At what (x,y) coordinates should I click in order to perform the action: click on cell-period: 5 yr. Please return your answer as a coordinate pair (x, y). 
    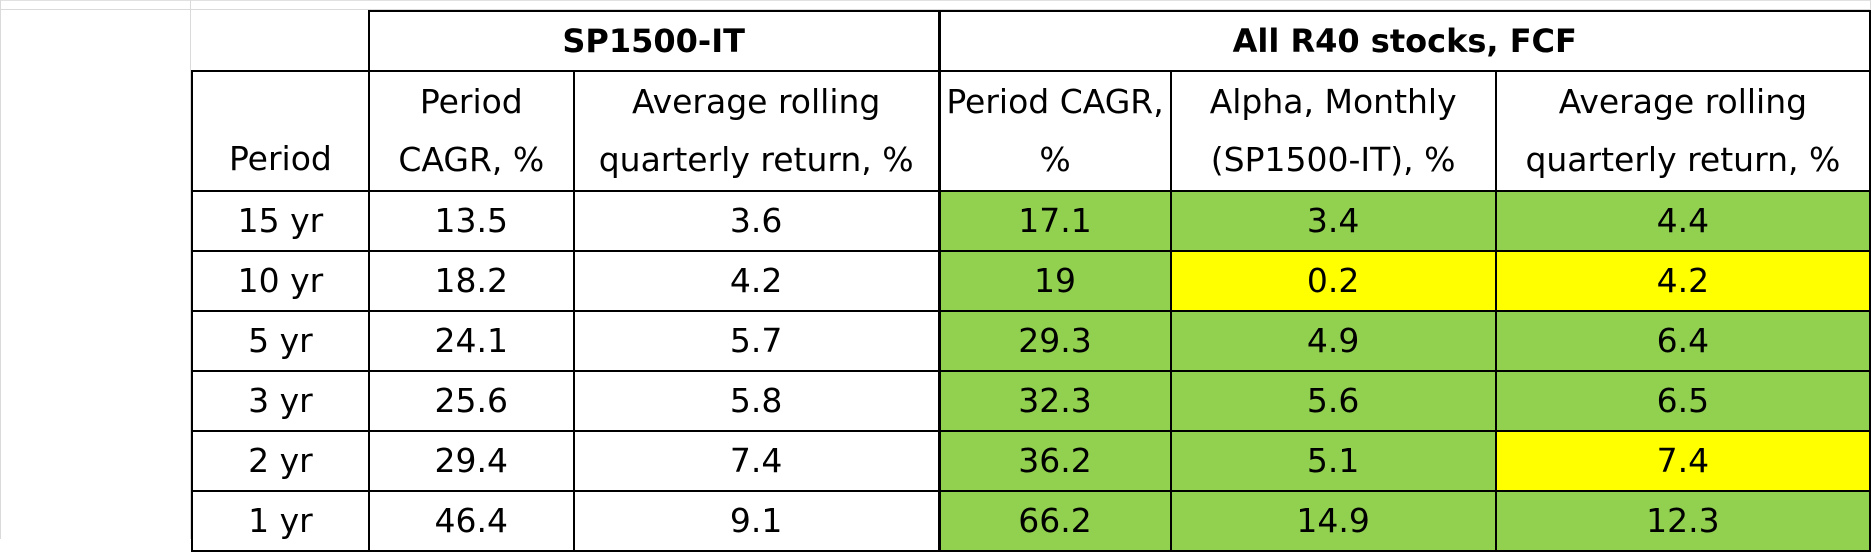
    Looking at the image, I should click on (280, 341).